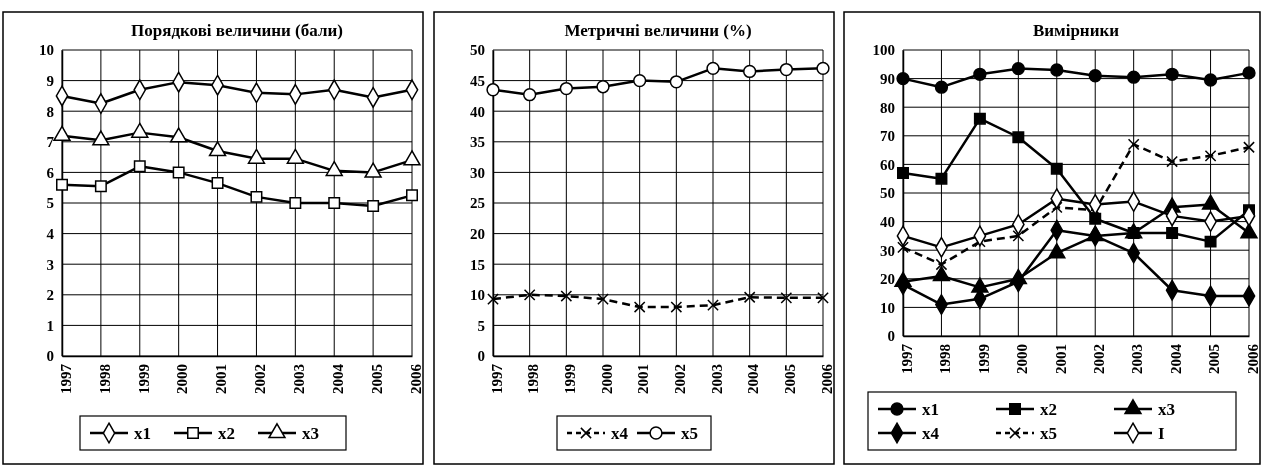  What do you see at coordinates (50, 111) in the screenshot?
I see `y-tick-label: 8` at bounding box center [50, 111].